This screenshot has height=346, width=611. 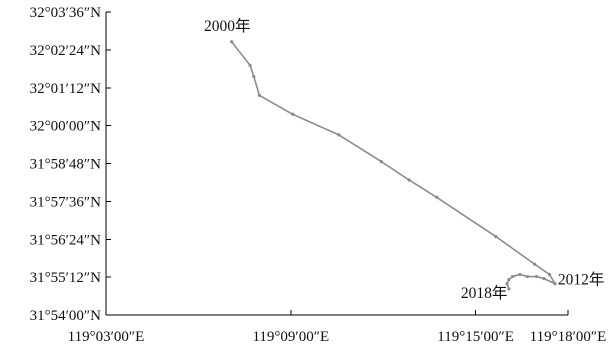 I want to click on year-annotation: 2018年, so click(x=484, y=293).